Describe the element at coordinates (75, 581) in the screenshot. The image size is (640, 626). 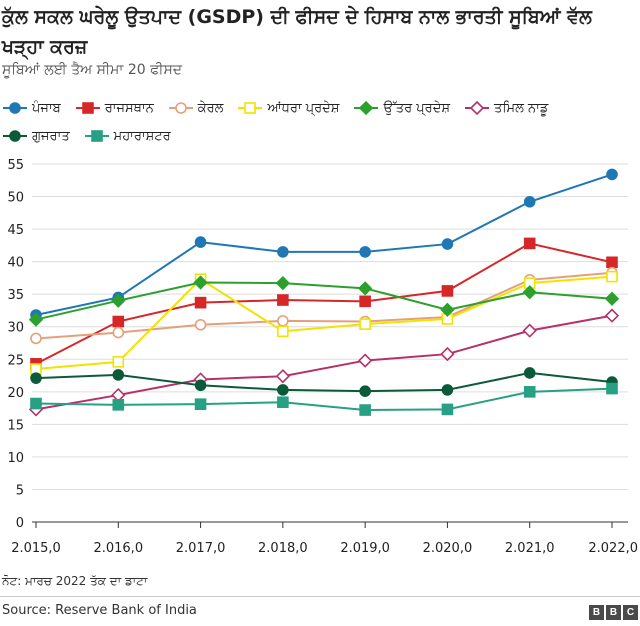
I see `footnote: ਨੋਟ: ਮਾਰਚ 2022 ਤੱਕ ਦਾ ਡਾਟਾ` at that location.